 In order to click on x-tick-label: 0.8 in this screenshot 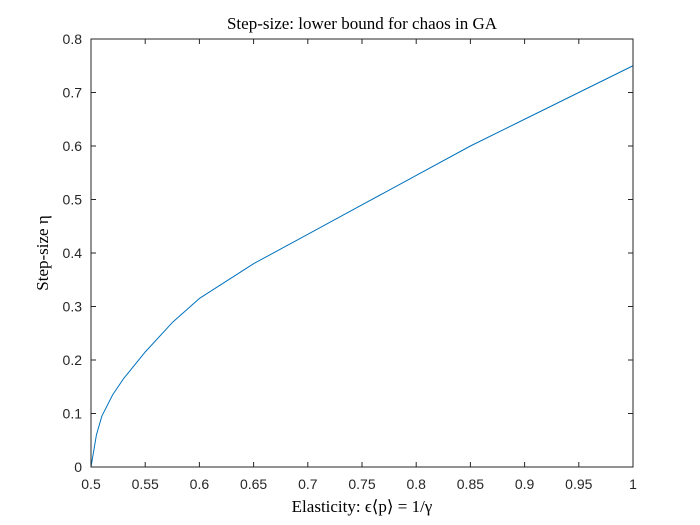, I will do `click(416, 484)`.